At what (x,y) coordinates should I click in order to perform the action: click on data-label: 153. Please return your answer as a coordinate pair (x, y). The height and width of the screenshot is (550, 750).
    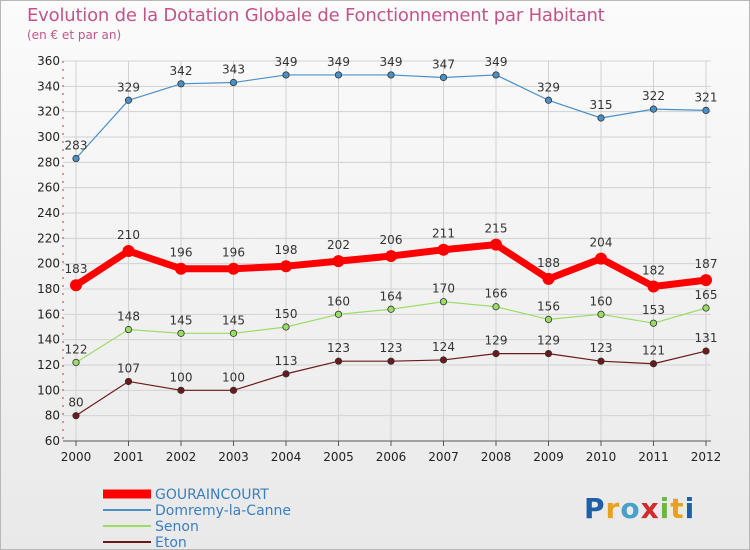
    Looking at the image, I should click on (653, 310).